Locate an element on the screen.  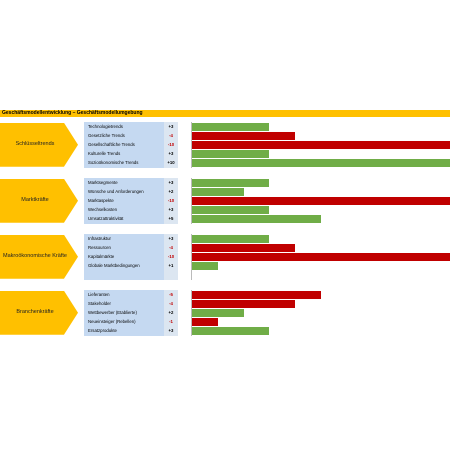
data-label: +5 is located at coordinates (171, 219).